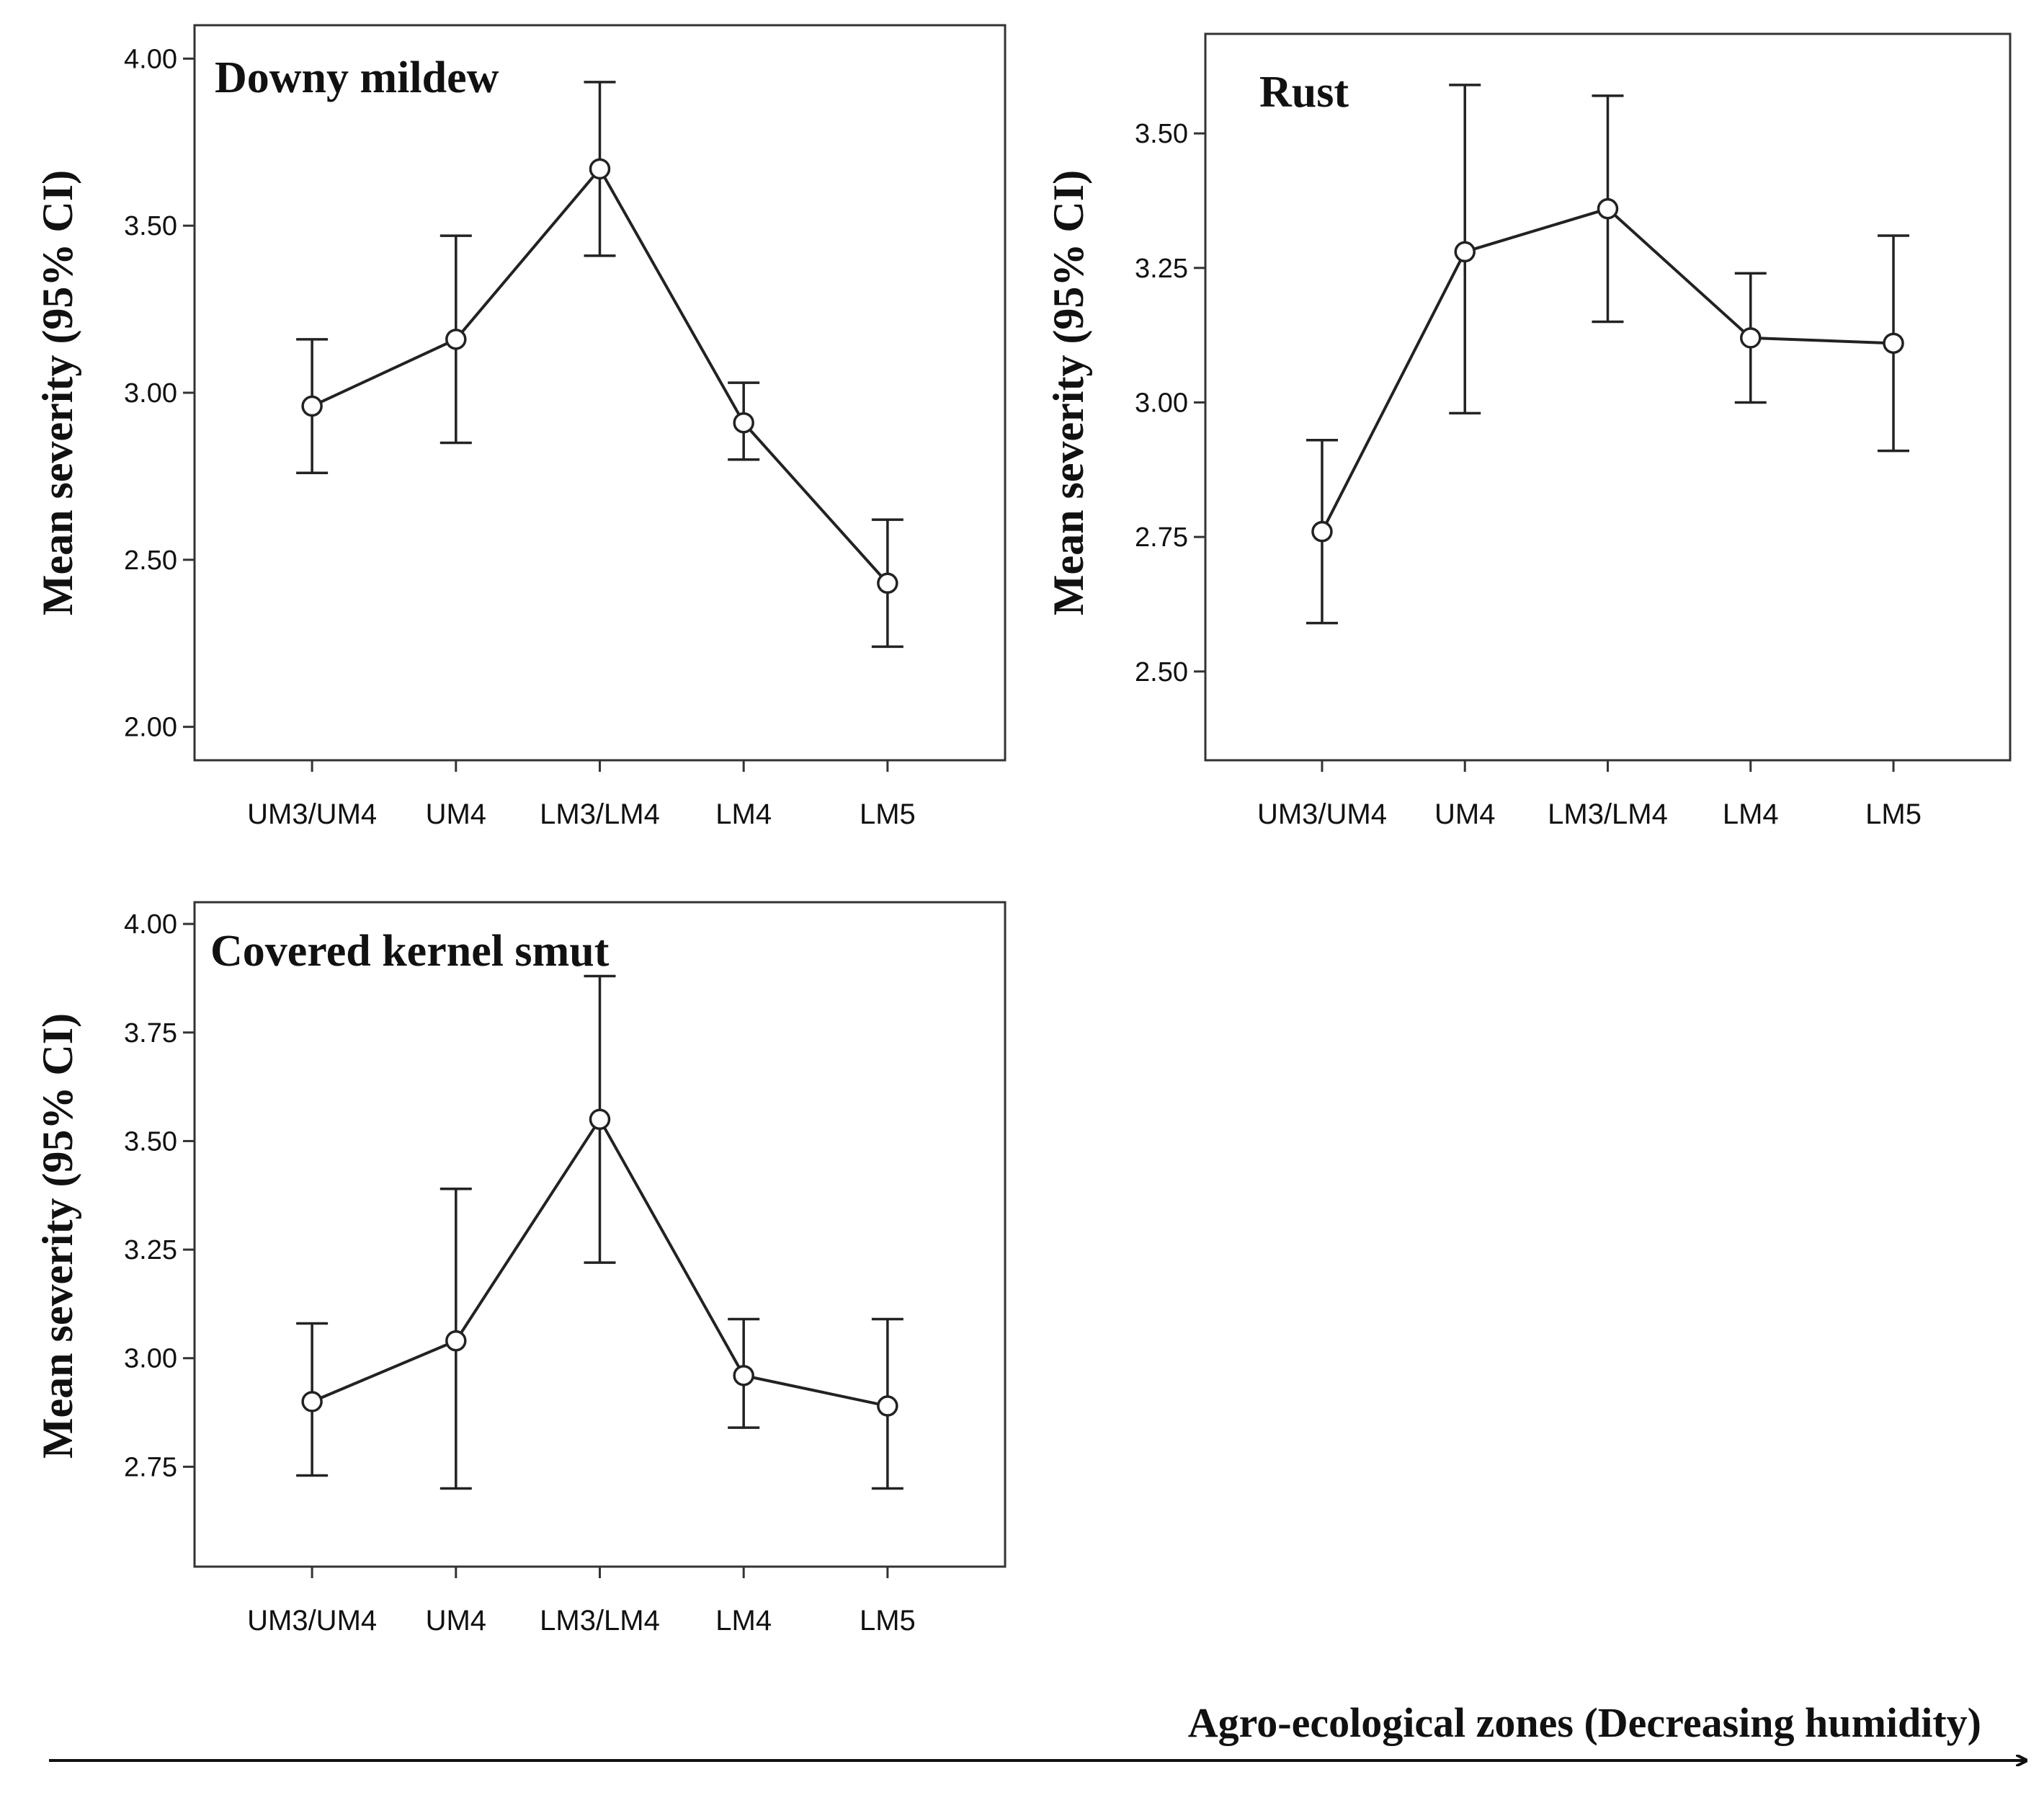 The width and height of the screenshot is (2044, 1803). What do you see at coordinates (150, 1033) in the screenshot?
I see `y-tick-label: 3.75` at bounding box center [150, 1033].